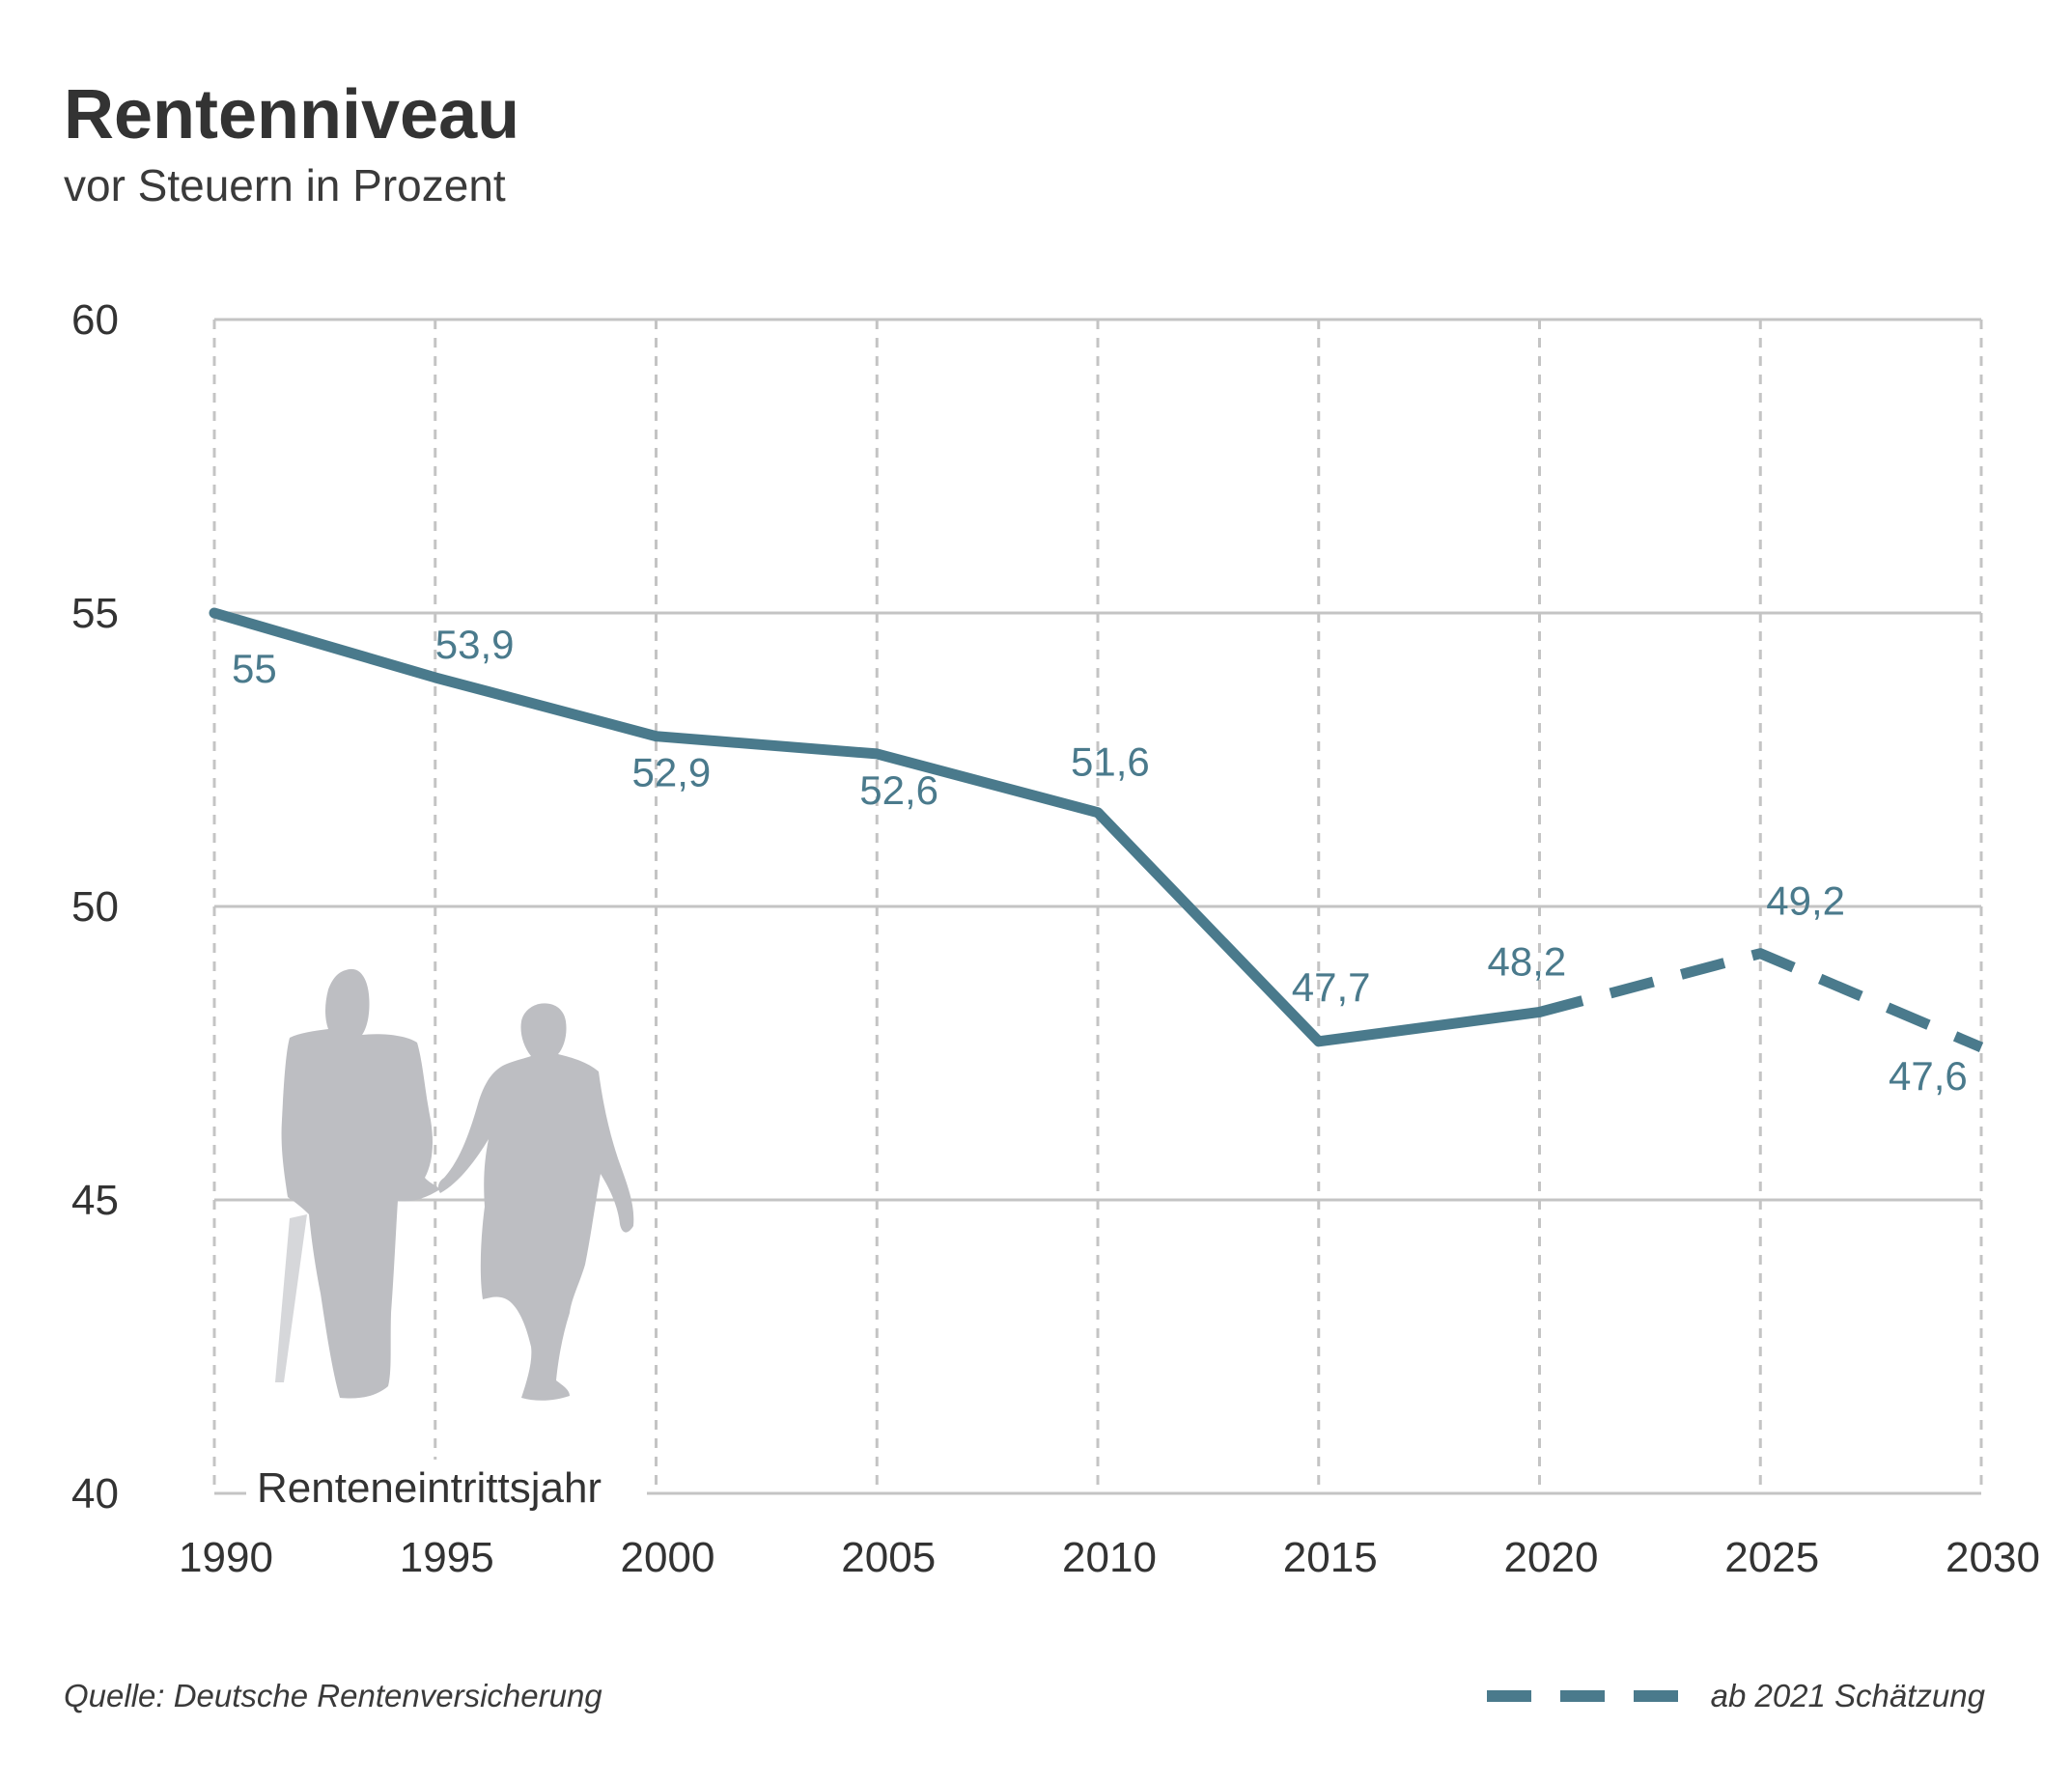 This screenshot has width=2072, height=1782. I want to click on data-label: 49,2, so click(1806, 901).